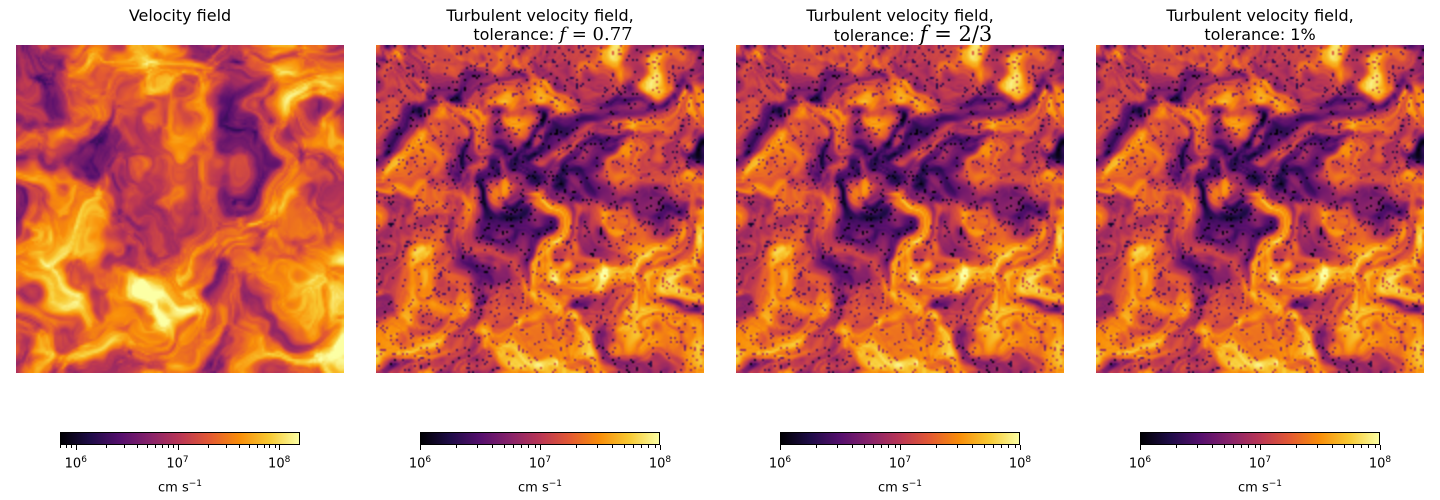 This screenshot has width=1440, height=500. Describe the element at coordinates (180, 209) in the screenshot. I see `velocity-field-map` at that location.